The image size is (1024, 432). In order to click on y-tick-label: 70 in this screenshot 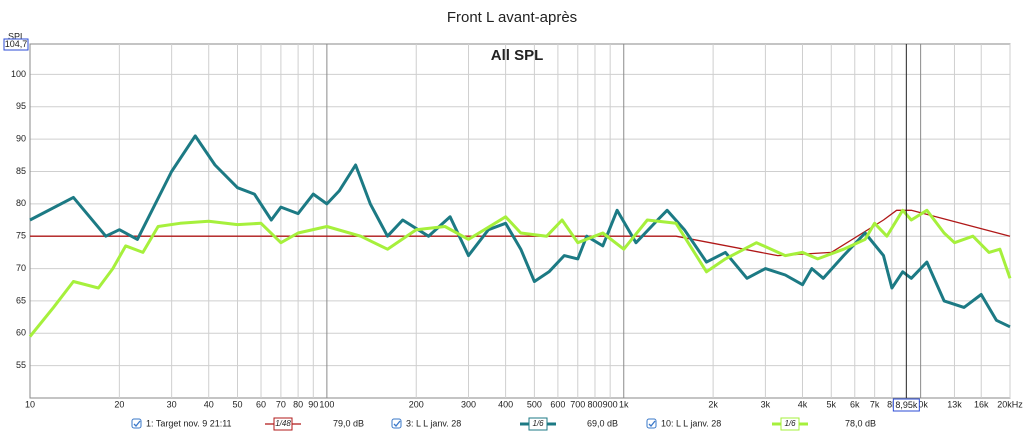, I will do `click(21, 268)`.